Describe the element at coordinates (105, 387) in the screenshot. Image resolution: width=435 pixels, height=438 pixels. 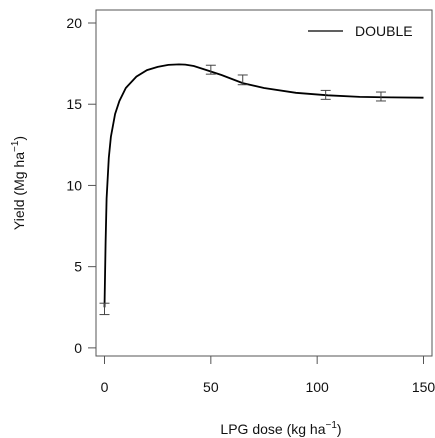
I see `x-tick-label: 0` at that location.